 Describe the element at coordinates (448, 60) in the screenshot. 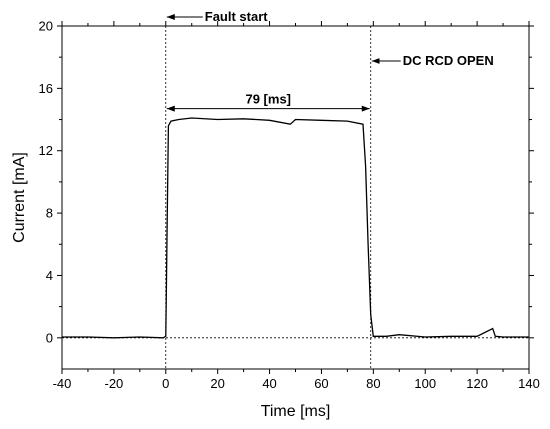

I see `rcd-open-label: DC RCD OPEN` at that location.